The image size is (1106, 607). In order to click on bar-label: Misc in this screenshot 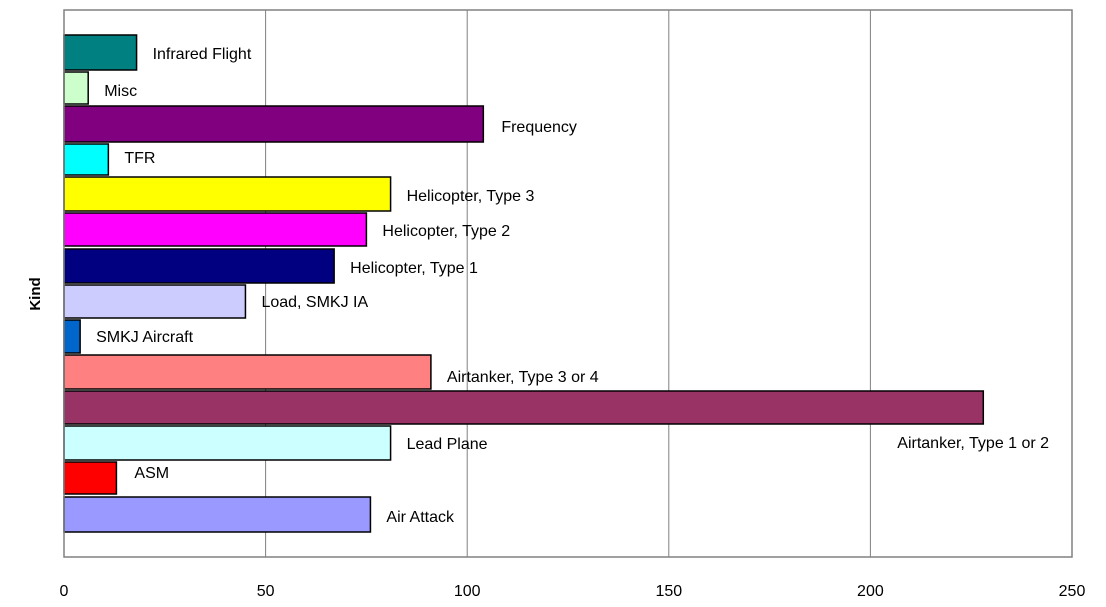, I will do `click(120, 91)`.